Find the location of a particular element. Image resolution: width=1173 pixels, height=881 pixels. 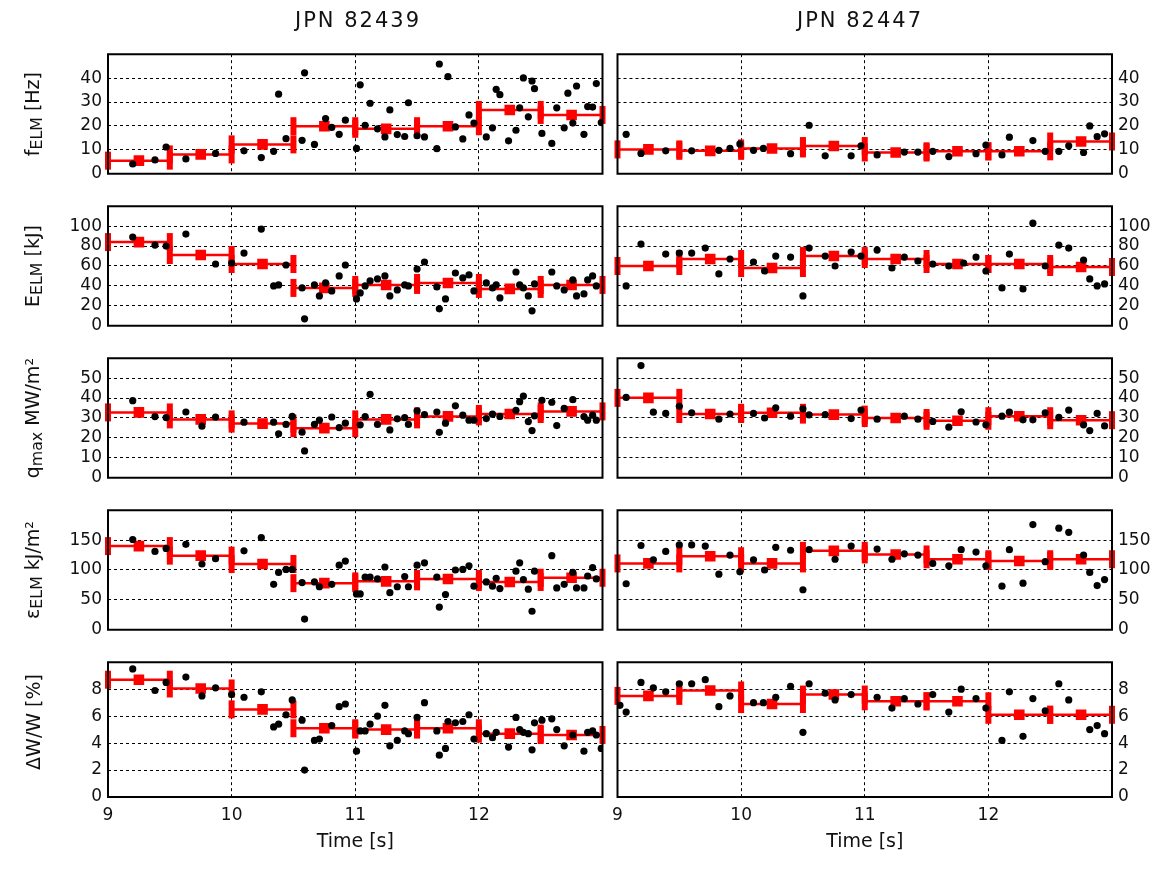

y-tick-label: 6 is located at coordinates (96, 714).